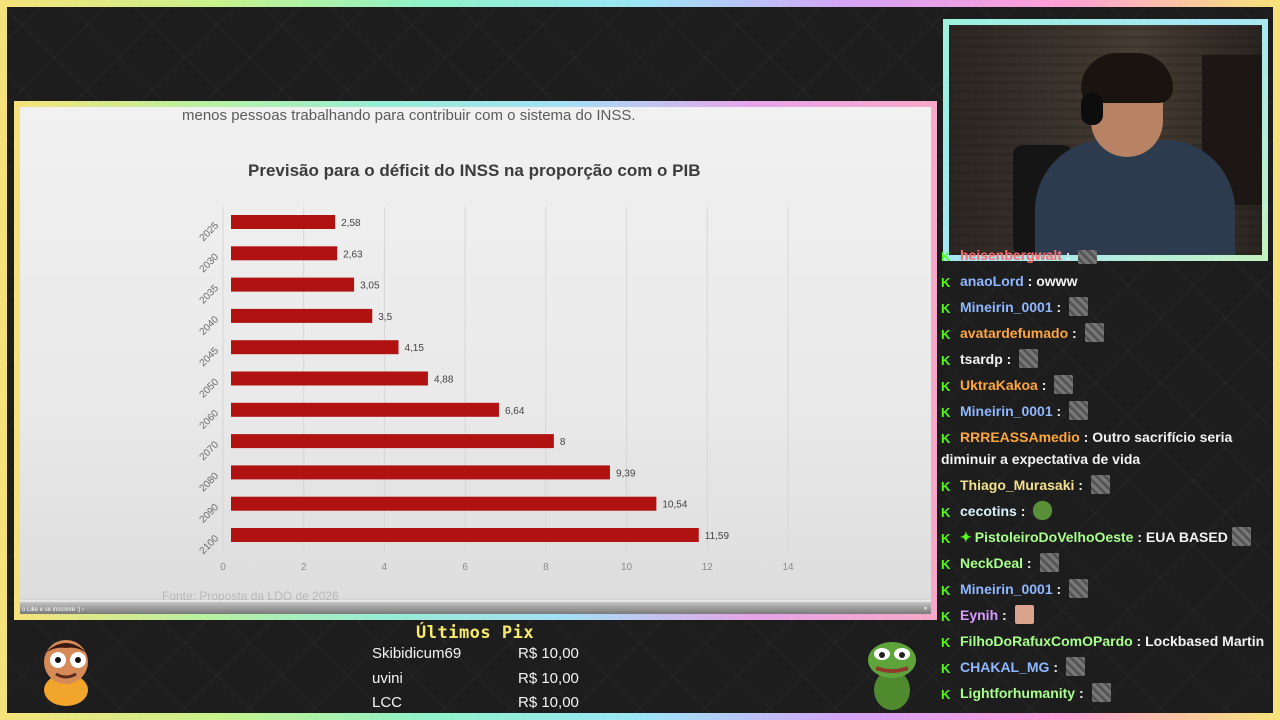 The image size is (1280, 720). What do you see at coordinates (1106, 385) in the screenshot?
I see `chat-message: K UktraKakoa :` at bounding box center [1106, 385].